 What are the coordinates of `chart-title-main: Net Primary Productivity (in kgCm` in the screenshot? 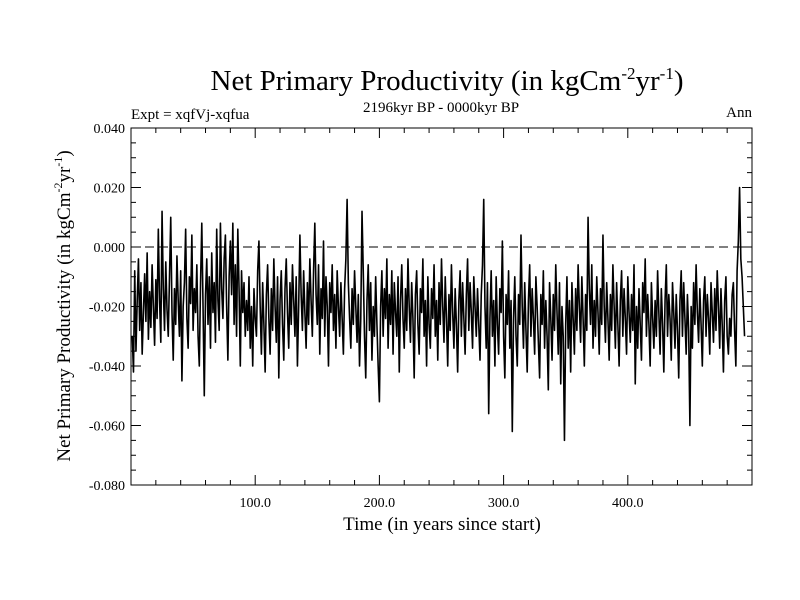 It's located at (416, 81).